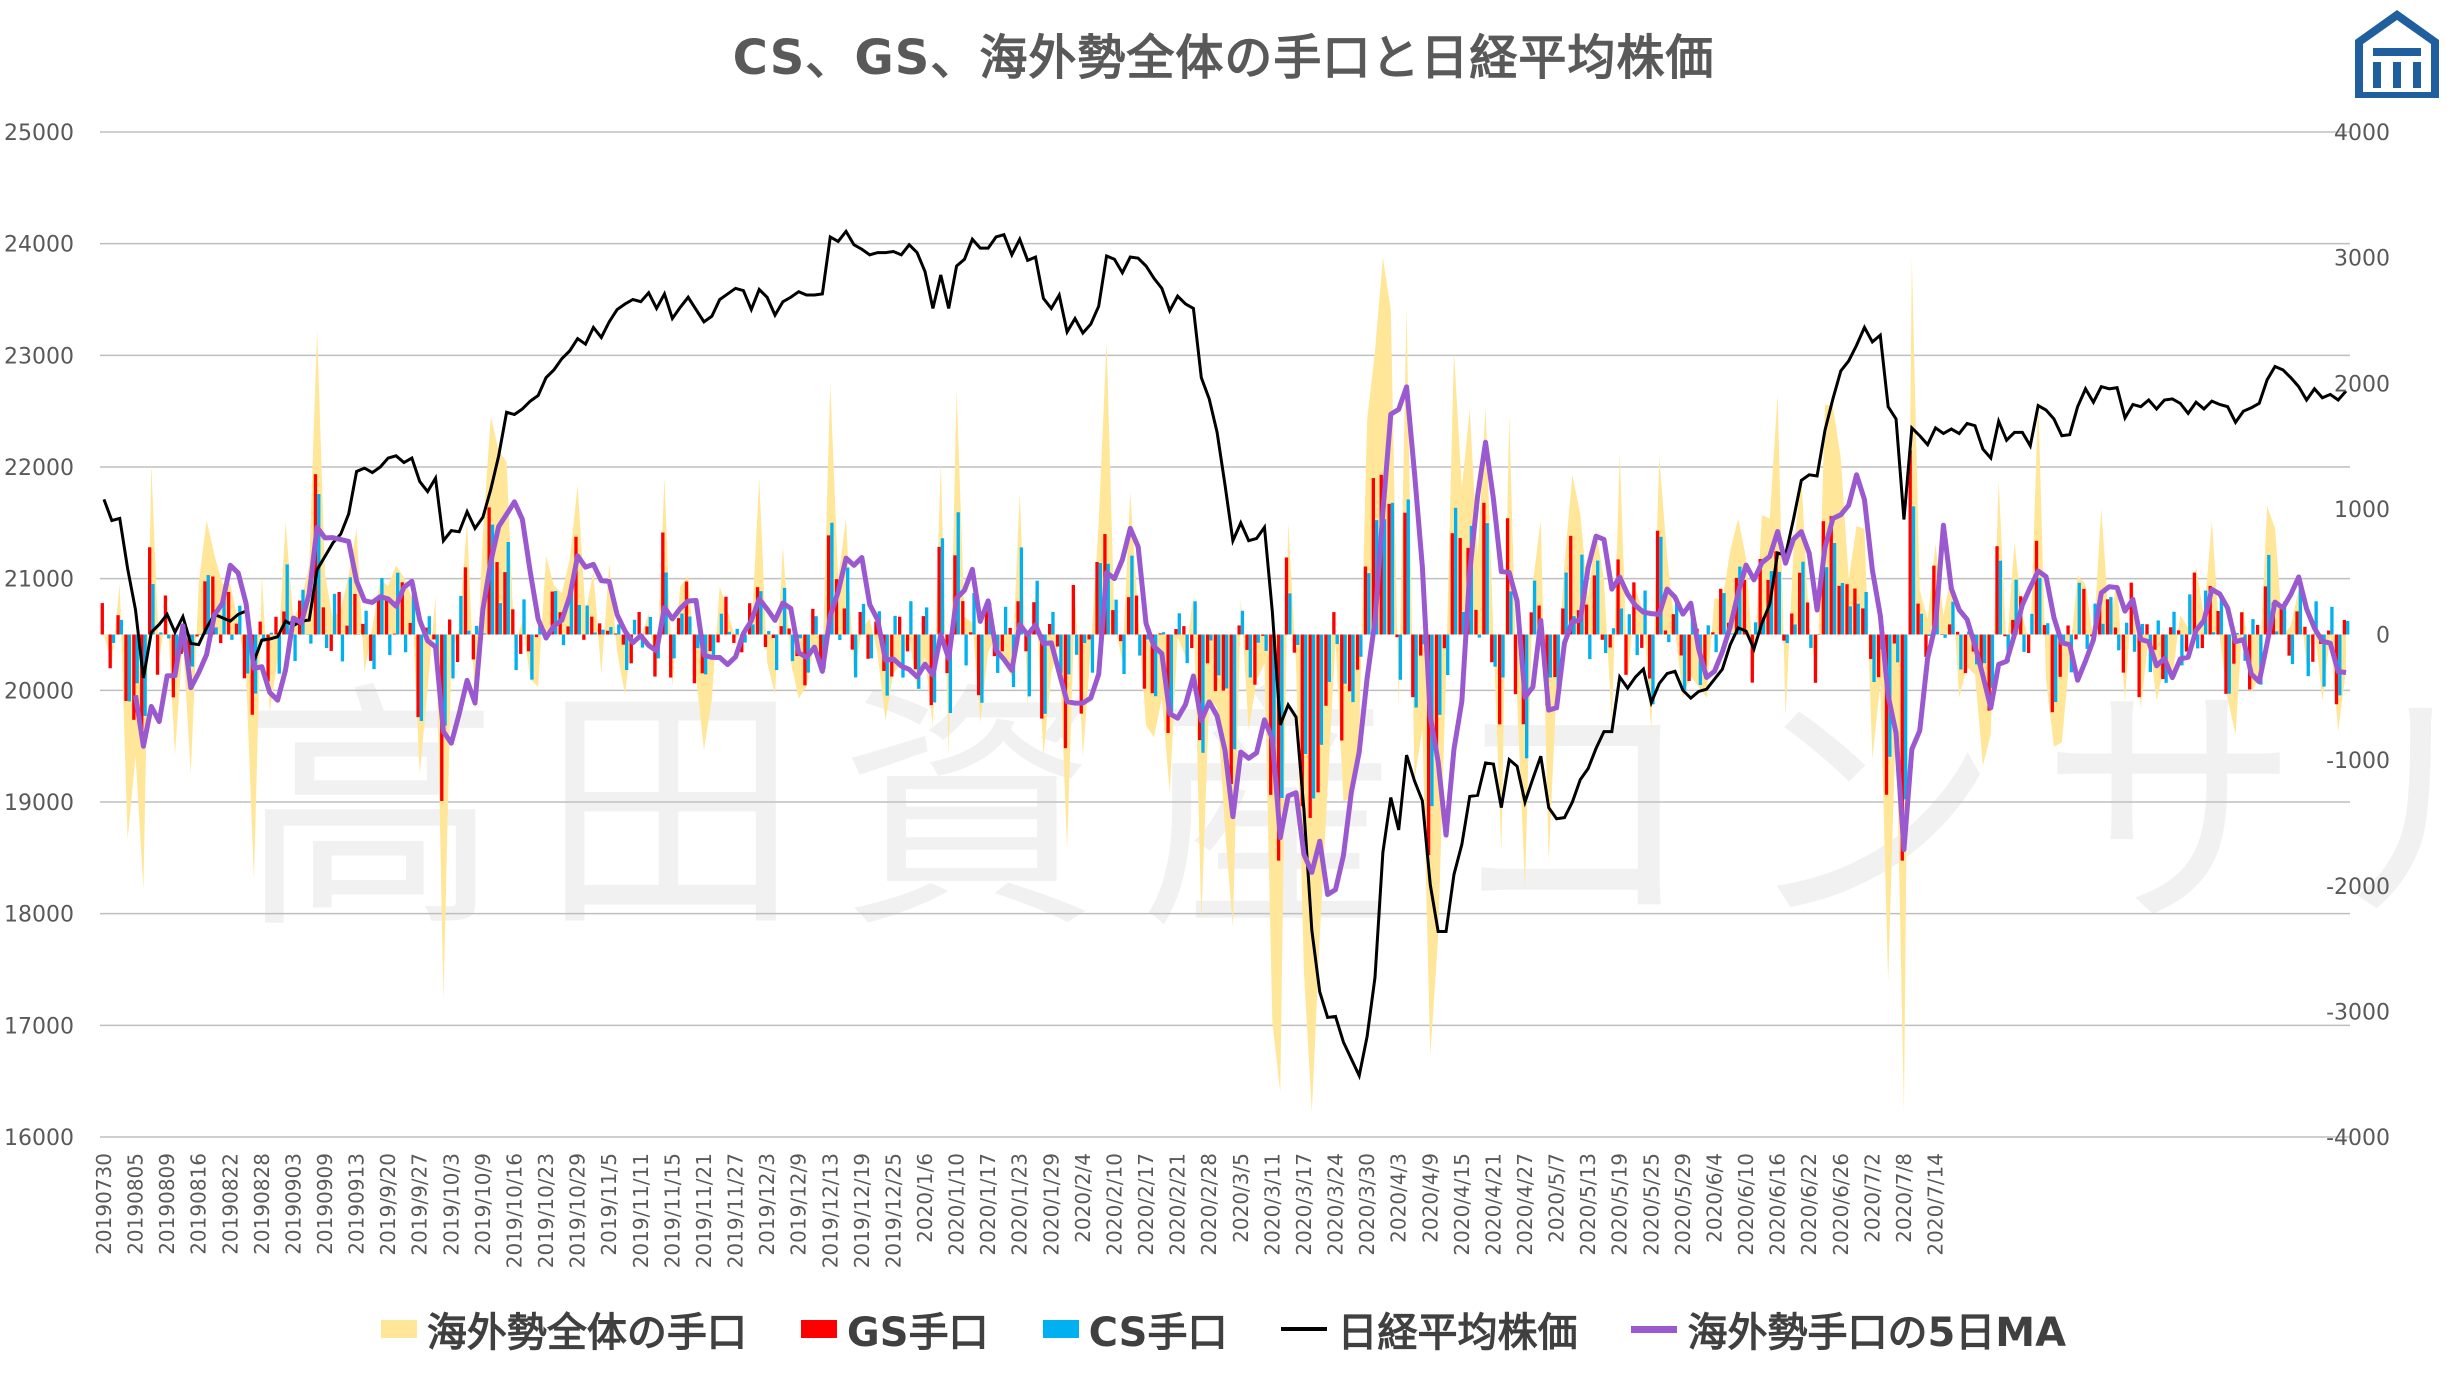  I want to click on x-axis-tick-label: 2020/2/28, so click(1209, 1204).